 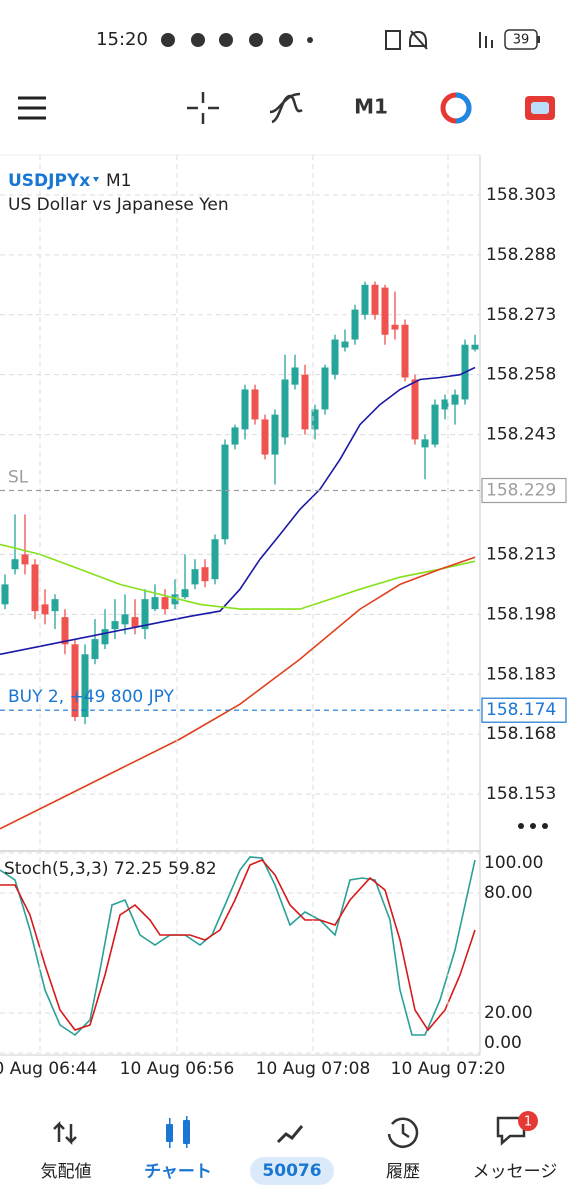 I want to click on stoch-tick-label: 0.00, so click(x=503, y=1043).